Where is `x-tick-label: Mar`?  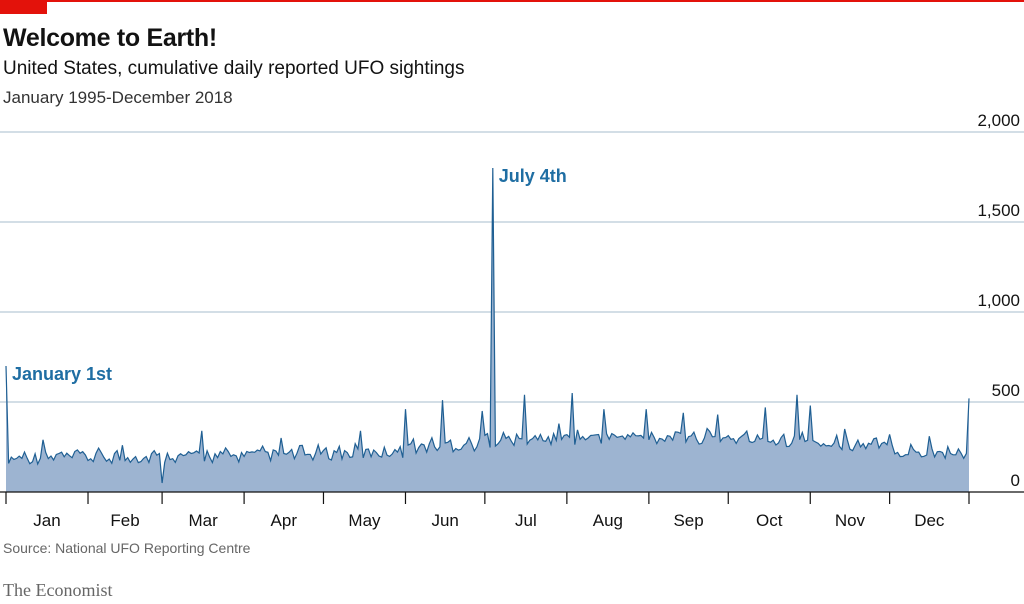 x-tick-label: Mar is located at coordinates (203, 520).